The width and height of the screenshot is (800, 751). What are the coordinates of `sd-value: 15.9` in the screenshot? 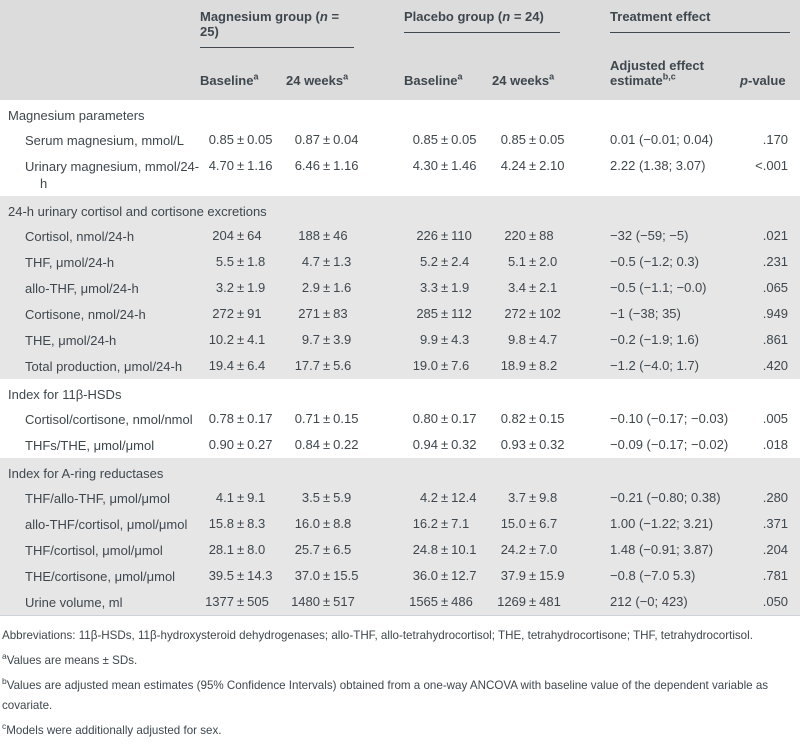 It's located at (552, 575).